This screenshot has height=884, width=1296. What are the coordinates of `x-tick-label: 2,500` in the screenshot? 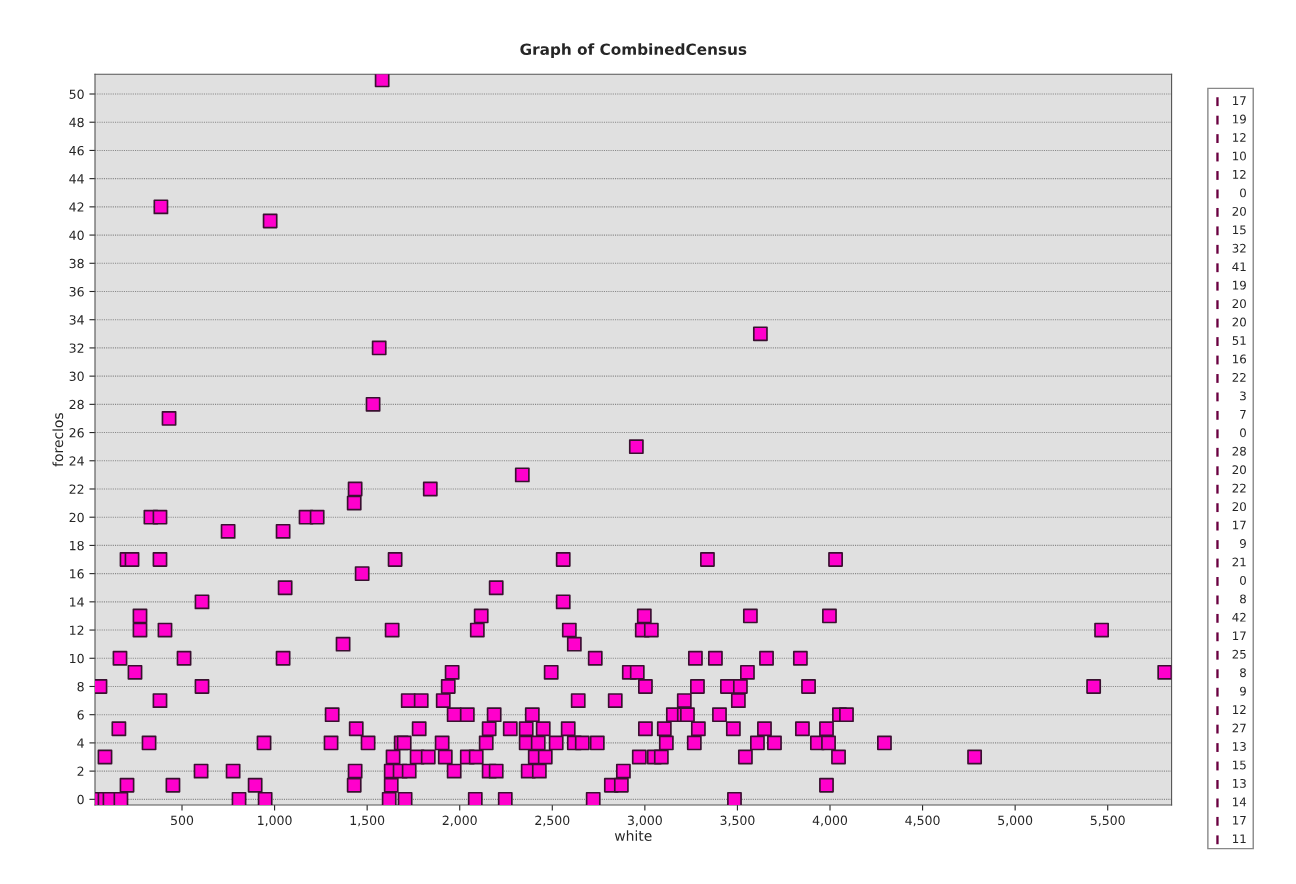 It's located at (552, 821).